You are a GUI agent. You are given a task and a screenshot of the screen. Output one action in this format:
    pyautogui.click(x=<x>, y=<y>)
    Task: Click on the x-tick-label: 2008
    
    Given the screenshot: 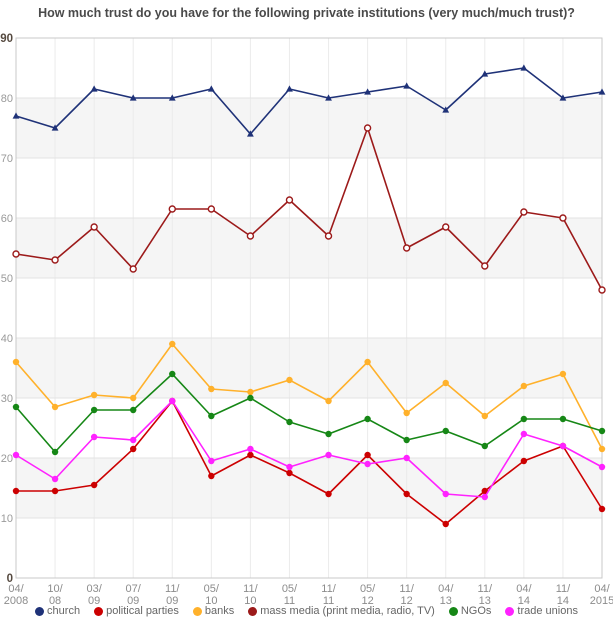 What is the action you would take?
    pyautogui.click(x=16, y=600)
    